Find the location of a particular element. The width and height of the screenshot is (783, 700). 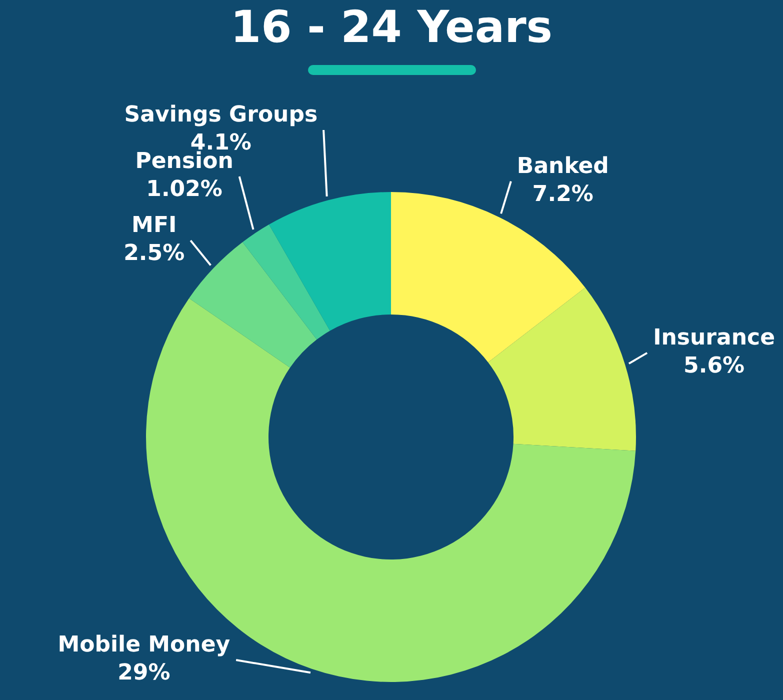

data-label: 7.2% is located at coordinates (563, 195).